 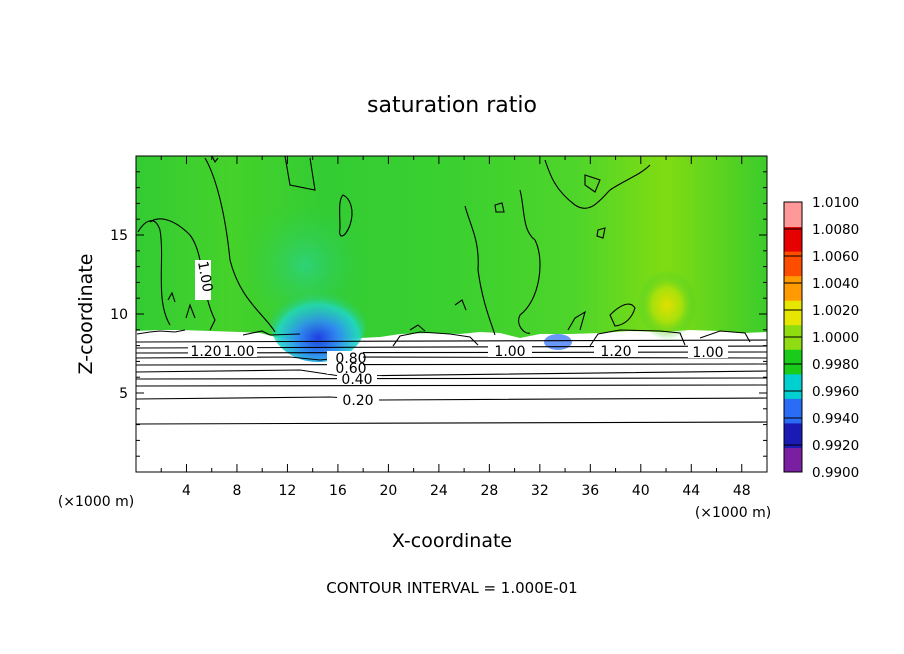 I want to click on y-axis-label: Z-coordinate, so click(x=86, y=314).